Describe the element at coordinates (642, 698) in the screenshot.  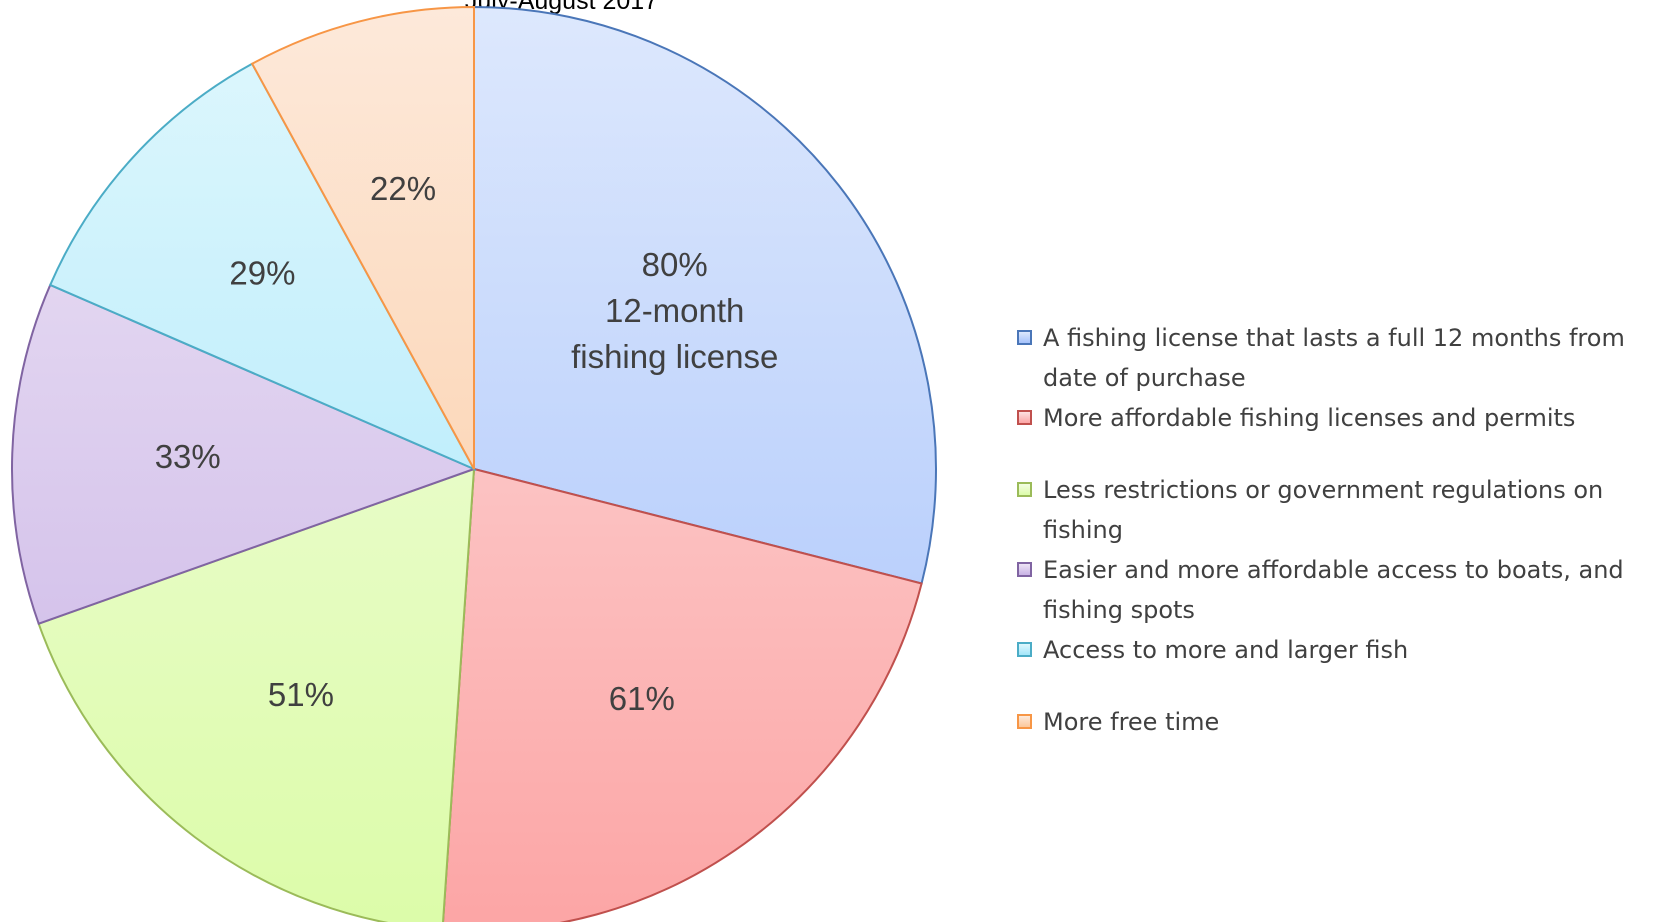
I see `data-label-2: 61%` at that location.